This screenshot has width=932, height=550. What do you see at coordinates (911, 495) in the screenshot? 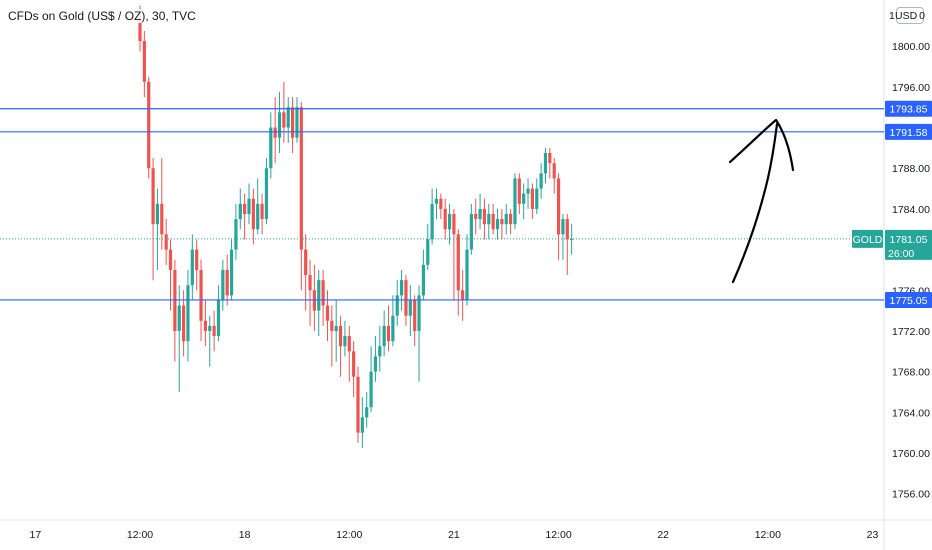
I see `price-axis-tick-label: 1756.00` at bounding box center [911, 495].